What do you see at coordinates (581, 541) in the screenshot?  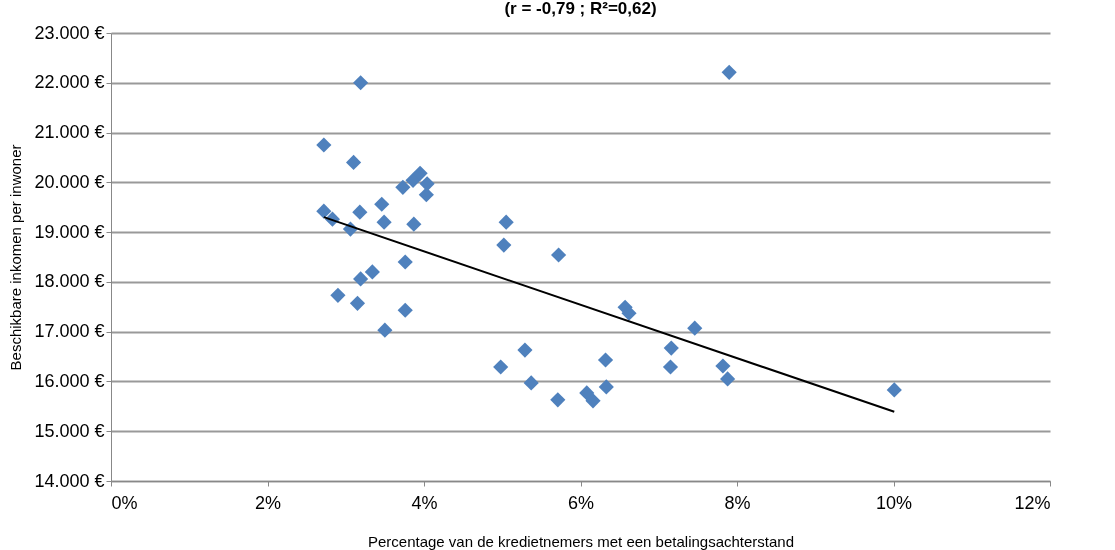 I see `x-axis-title: Percentage van de kredietnemers met een betalingsachterstand` at bounding box center [581, 541].